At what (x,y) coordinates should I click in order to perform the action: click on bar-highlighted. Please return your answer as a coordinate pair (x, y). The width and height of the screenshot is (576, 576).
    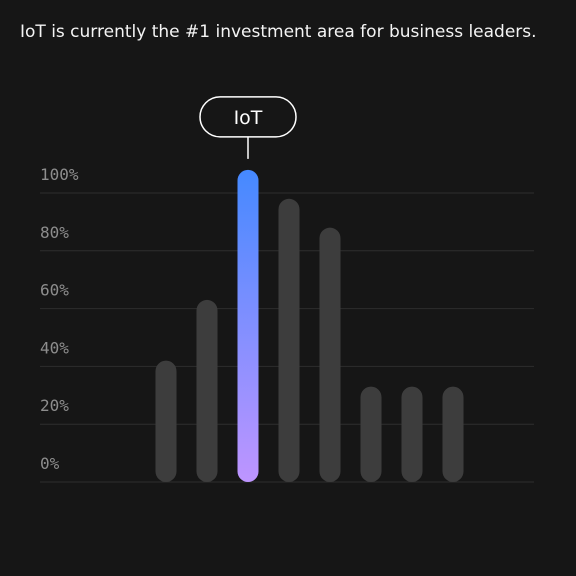
    Looking at the image, I should click on (248, 325).